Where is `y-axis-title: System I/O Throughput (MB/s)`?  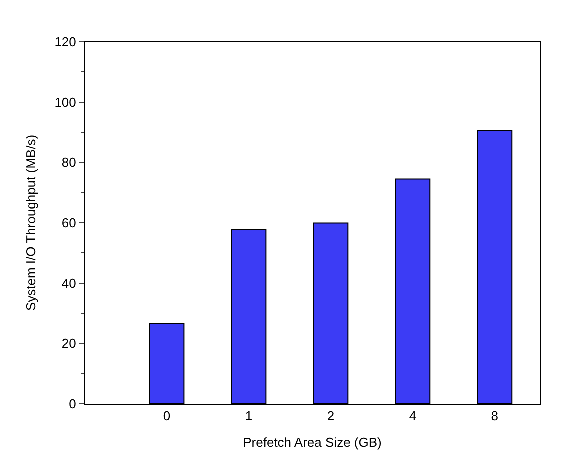 y-axis-title: System I/O Throughput (MB/s) is located at coordinates (31, 223).